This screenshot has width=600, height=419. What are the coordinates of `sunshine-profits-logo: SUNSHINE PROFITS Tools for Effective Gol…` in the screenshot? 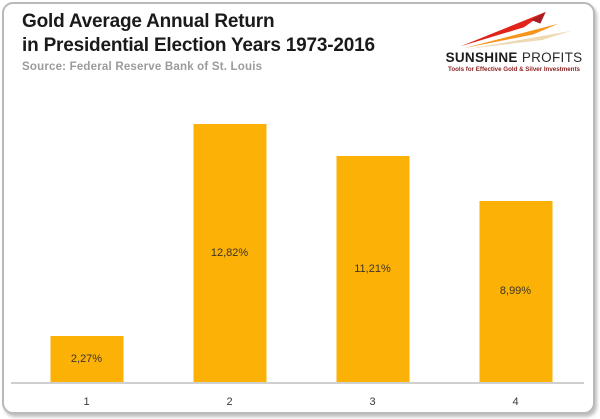 It's located at (514, 40).